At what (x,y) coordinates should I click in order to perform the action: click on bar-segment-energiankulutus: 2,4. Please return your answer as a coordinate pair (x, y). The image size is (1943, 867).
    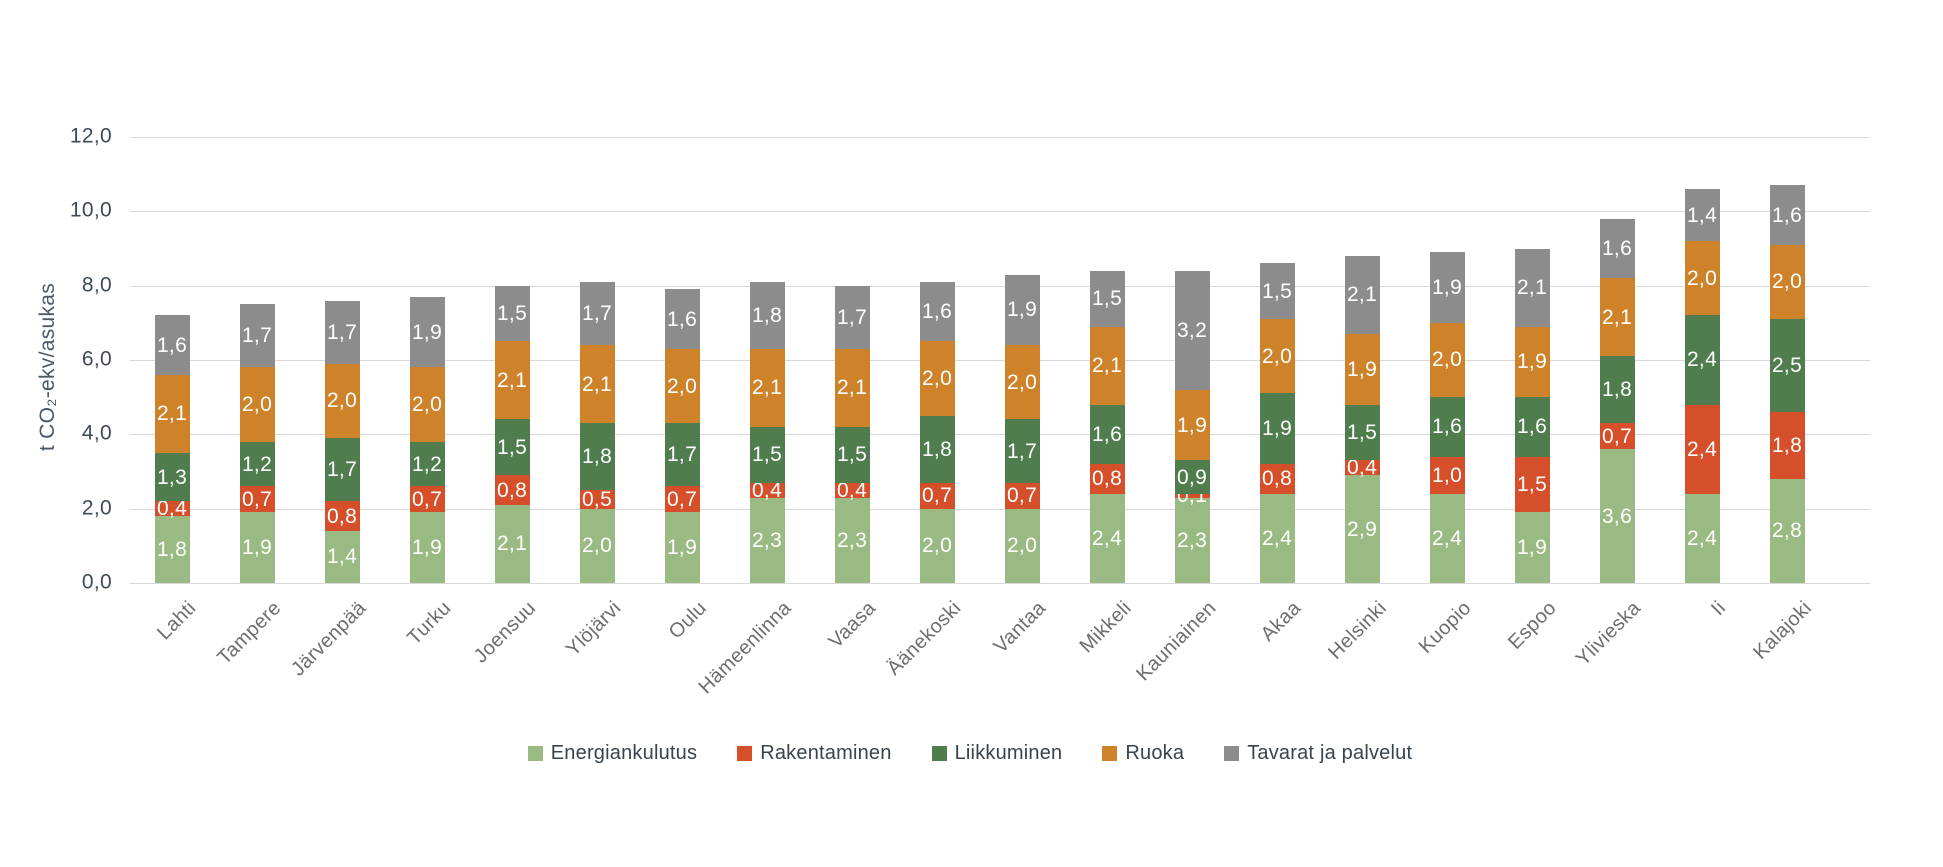
    Looking at the image, I should click on (1702, 538).